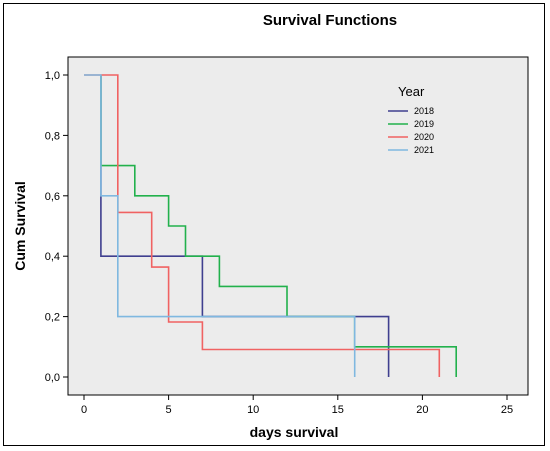 This screenshot has width=550, height=451. Describe the element at coordinates (330, 20) in the screenshot. I see `chart-title: Survival Functions` at that location.